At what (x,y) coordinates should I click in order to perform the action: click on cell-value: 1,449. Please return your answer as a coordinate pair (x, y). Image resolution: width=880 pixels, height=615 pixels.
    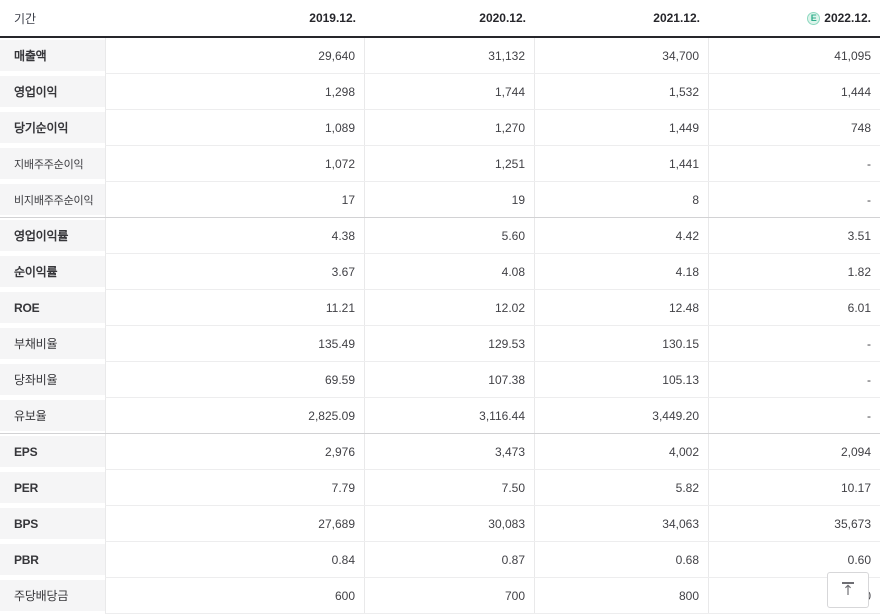
    Looking at the image, I should click on (622, 127).